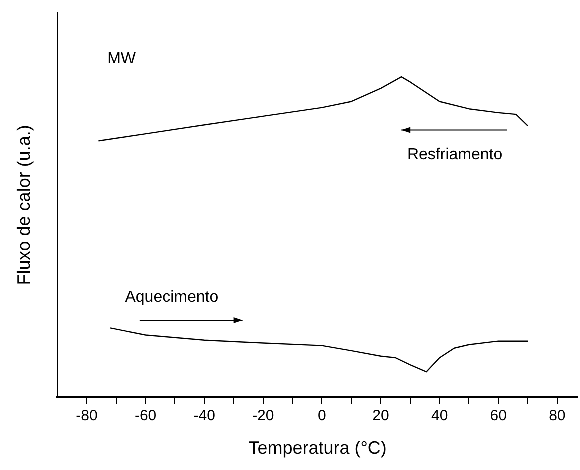  I want to click on text: MW, so click(122, 59).